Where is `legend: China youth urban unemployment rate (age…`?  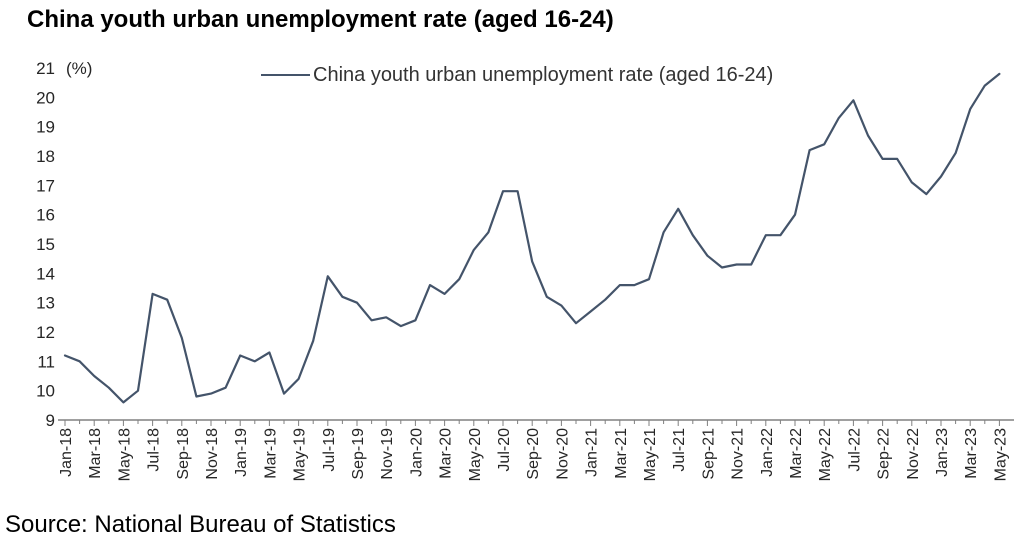
legend: China youth urban unemployment rate (age… is located at coordinates (517, 75).